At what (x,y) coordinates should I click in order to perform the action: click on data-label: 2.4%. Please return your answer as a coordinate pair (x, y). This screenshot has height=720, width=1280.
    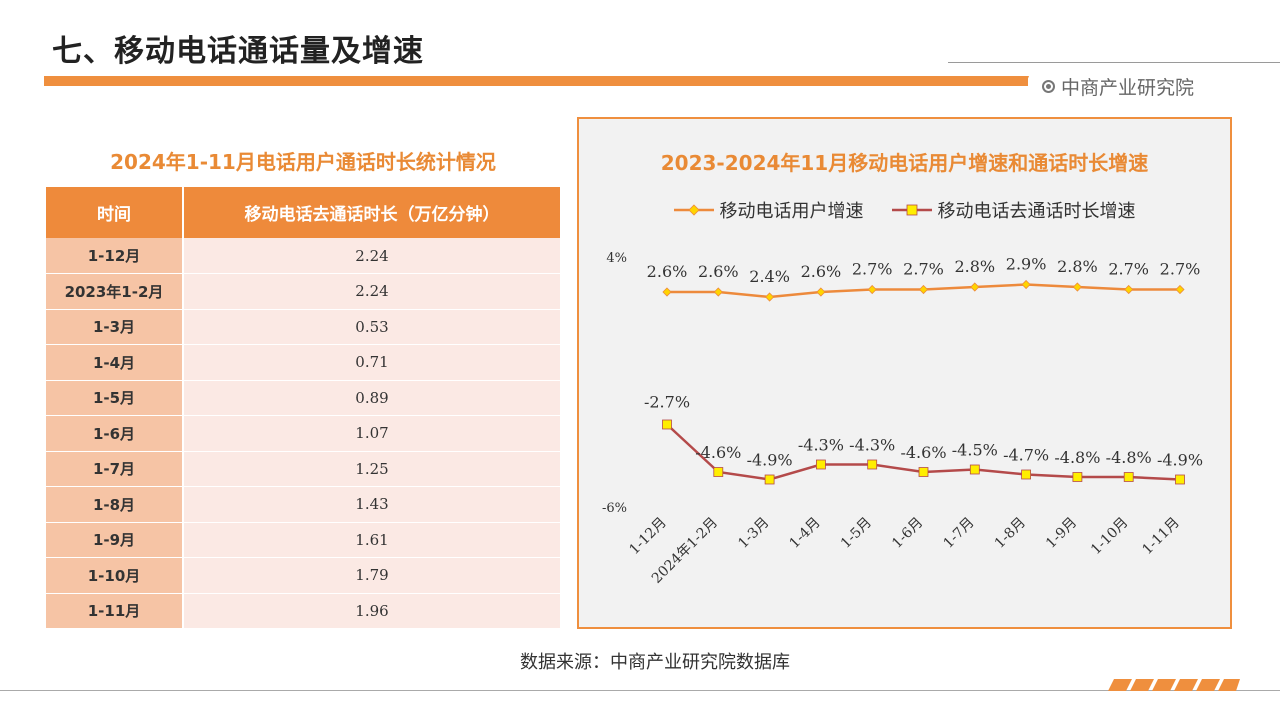
    Looking at the image, I should click on (769, 276).